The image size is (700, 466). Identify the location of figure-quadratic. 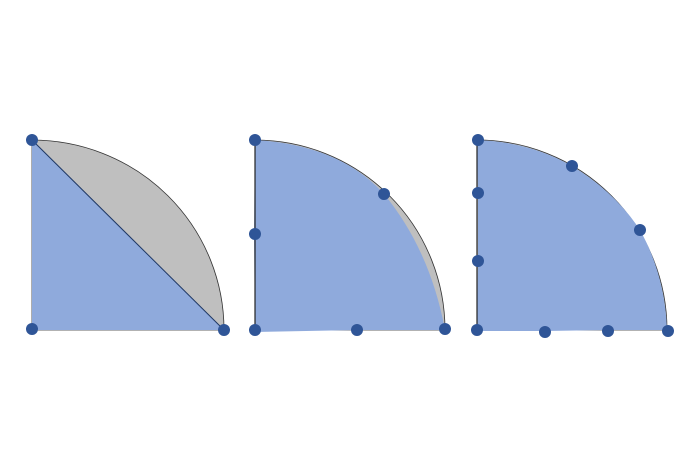
(350, 235).